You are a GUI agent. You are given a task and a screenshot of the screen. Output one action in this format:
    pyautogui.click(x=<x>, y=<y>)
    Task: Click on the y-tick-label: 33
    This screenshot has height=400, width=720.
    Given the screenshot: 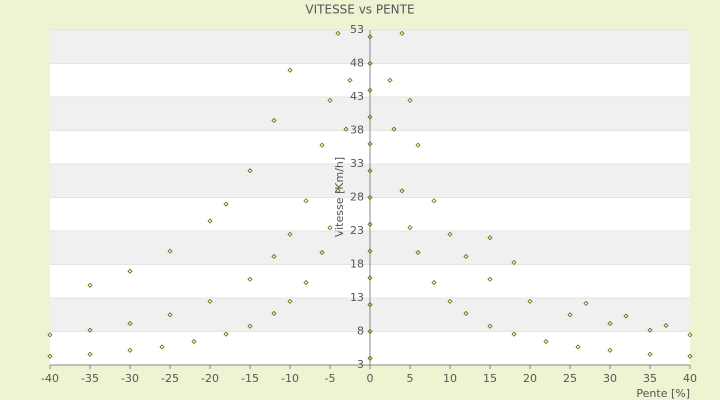 What is the action you would take?
    pyautogui.click(x=357, y=163)
    